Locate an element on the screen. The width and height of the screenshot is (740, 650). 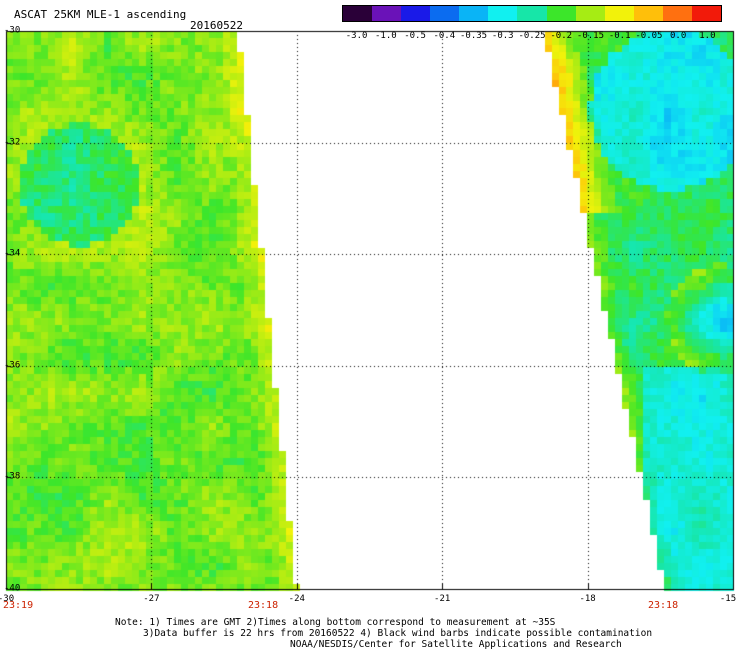
colorbar-tick: -1.0 is located at coordinates (386, 36).